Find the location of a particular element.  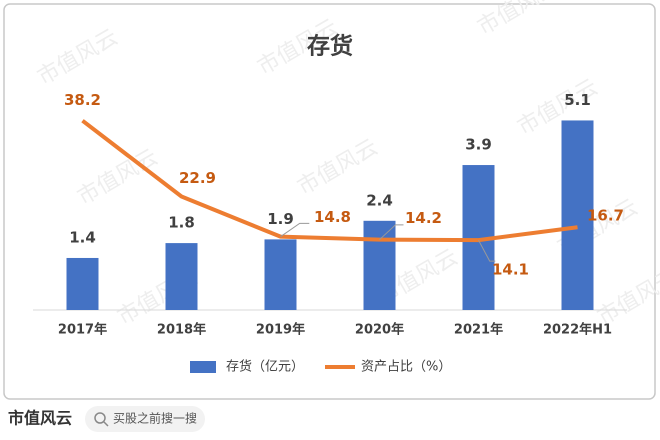

x-tick-label: 2019年 is located at coordinates (280, 330).